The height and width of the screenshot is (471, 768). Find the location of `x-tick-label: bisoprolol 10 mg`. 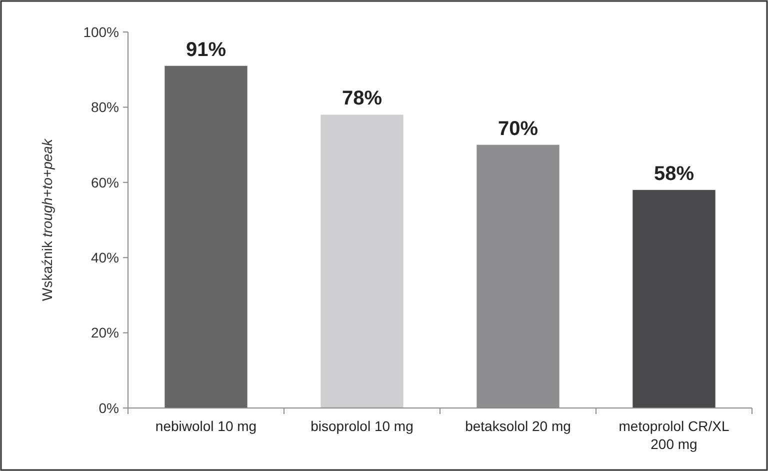

x-tick-label: bisoprolol 10 mg is located at coordinates (362, 426).